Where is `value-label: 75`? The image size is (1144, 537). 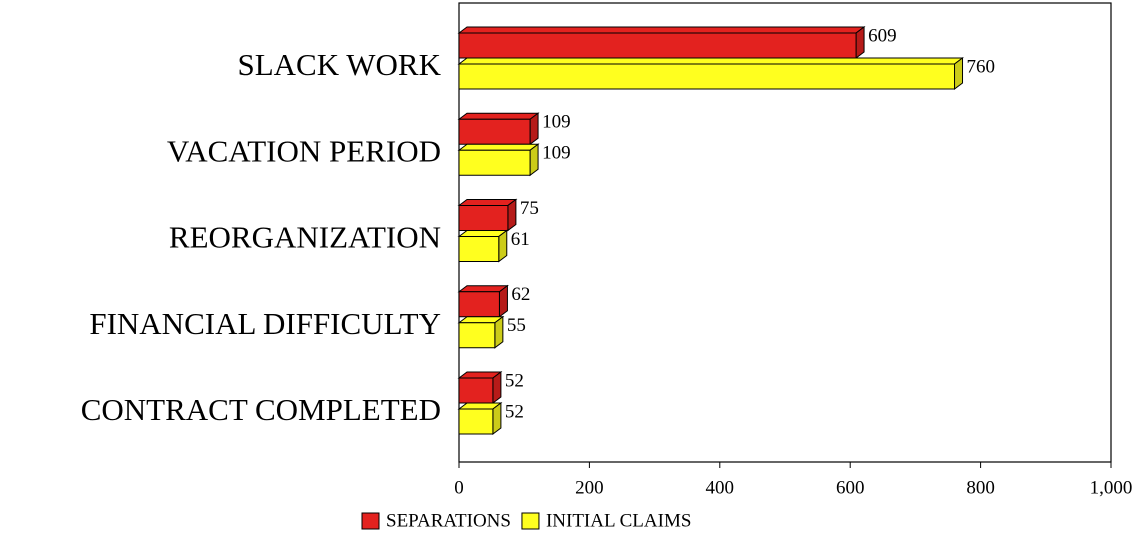
value-label: 75 is located at coordinates (529, 208).